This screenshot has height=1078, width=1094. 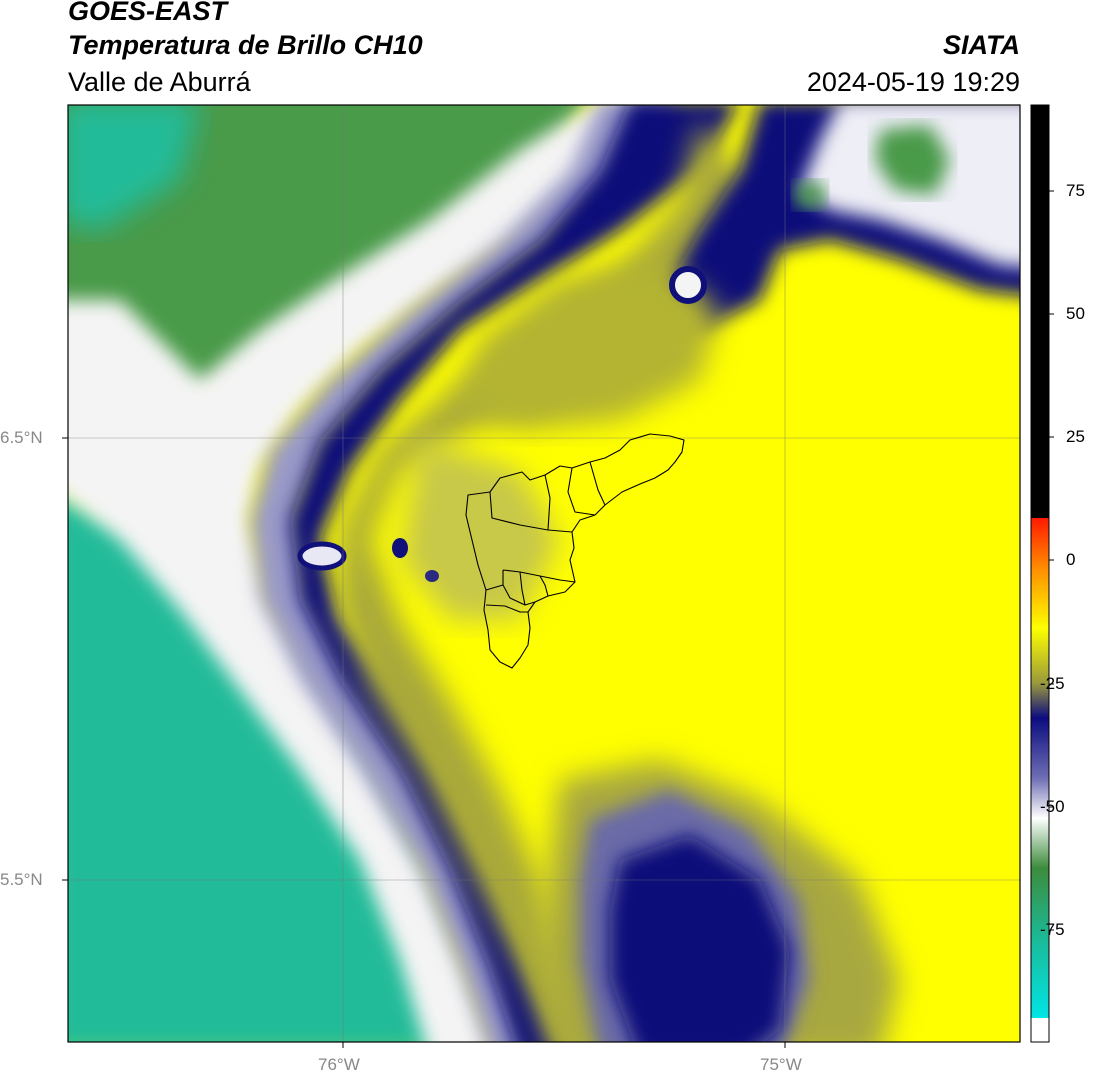 I want to click on colorbar-black-segment, so click(x=1040, y=311).